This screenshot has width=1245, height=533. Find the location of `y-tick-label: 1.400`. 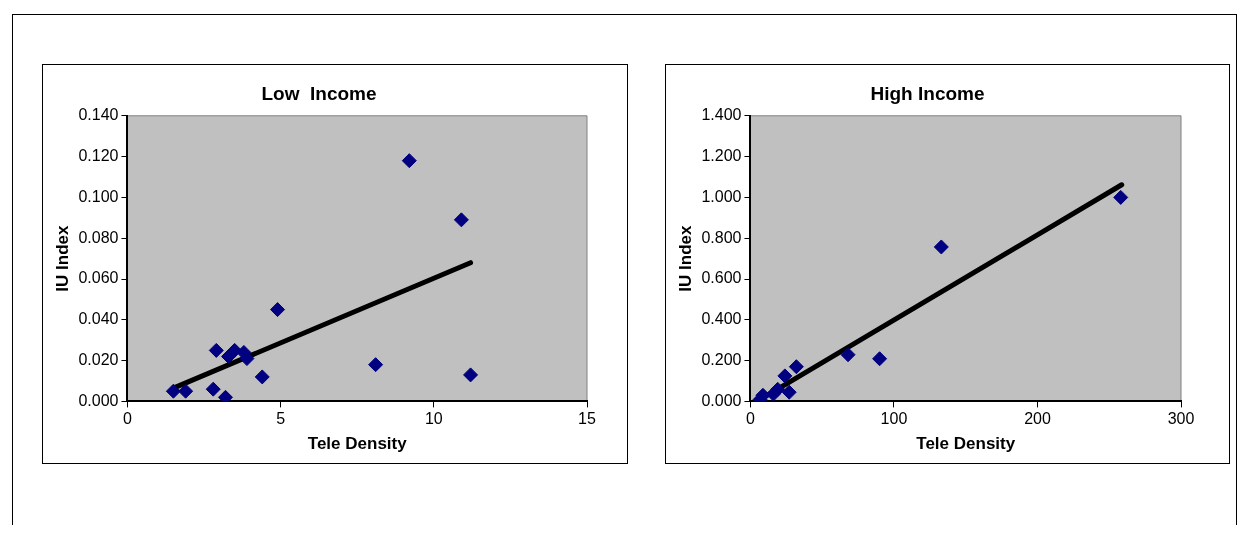

y-tick-label: 1.400 is located at coordinates (721, 115).